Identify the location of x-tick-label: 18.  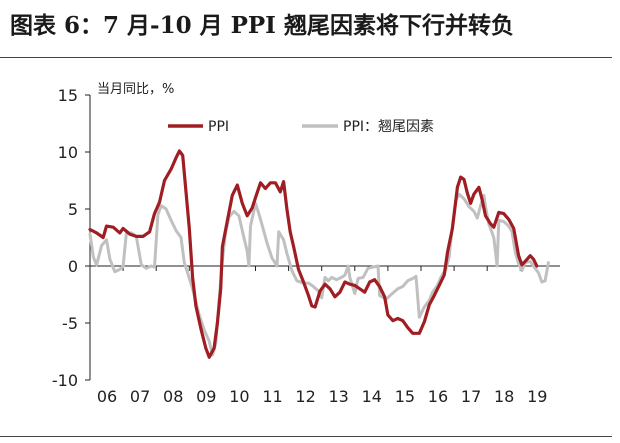
(504, 396).